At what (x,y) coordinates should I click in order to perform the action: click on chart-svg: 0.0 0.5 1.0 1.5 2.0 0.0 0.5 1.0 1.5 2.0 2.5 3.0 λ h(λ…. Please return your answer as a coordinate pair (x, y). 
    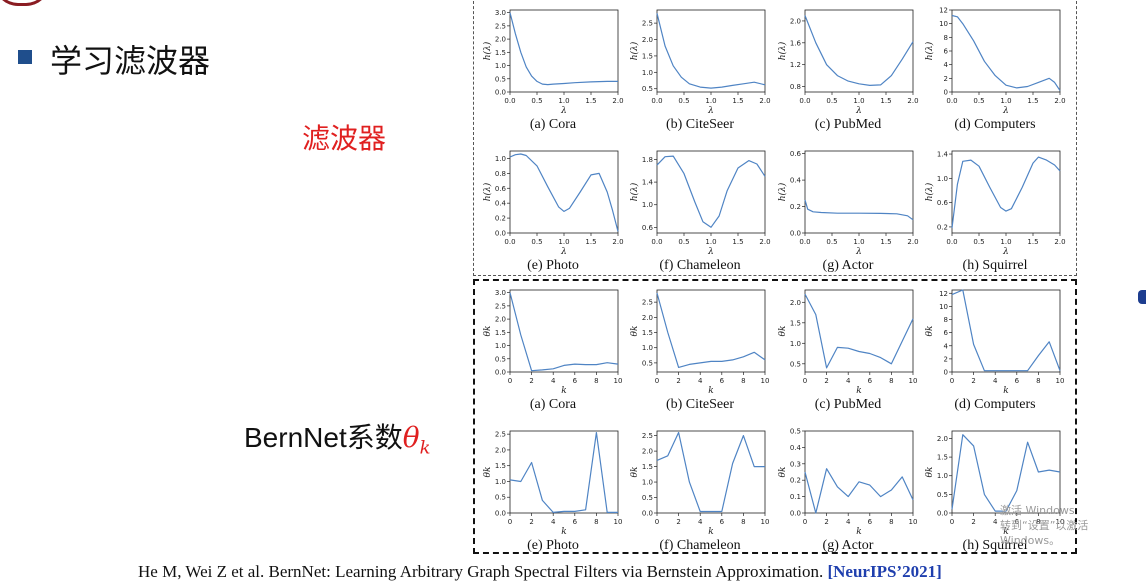
    Looking at the image, I should click on (553, 62).